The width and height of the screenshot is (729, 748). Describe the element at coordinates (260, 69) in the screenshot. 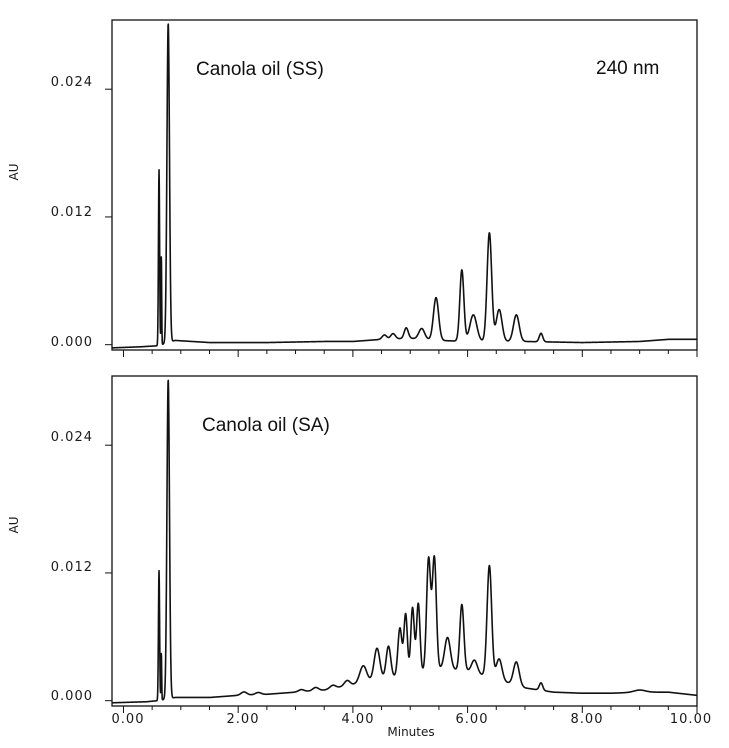

I see `top-sample-annotation: Canola oil (SS)` at that location.